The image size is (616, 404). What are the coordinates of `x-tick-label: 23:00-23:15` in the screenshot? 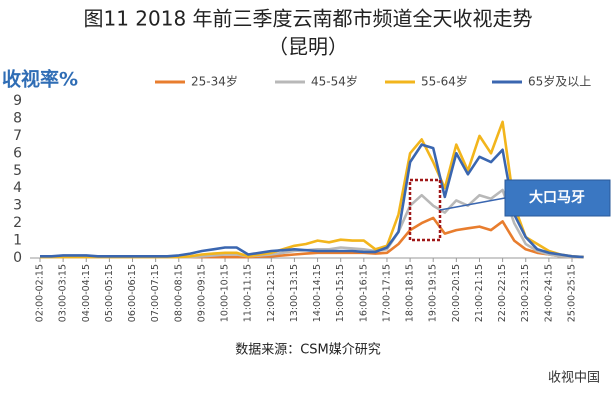 It's located at (525, 293).